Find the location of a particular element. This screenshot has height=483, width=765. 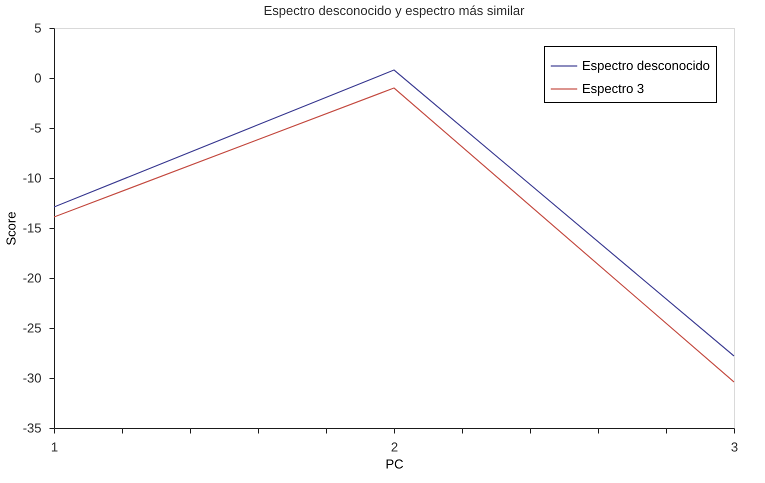

y-tick-label: 5 is located at coordinates (38, 28).